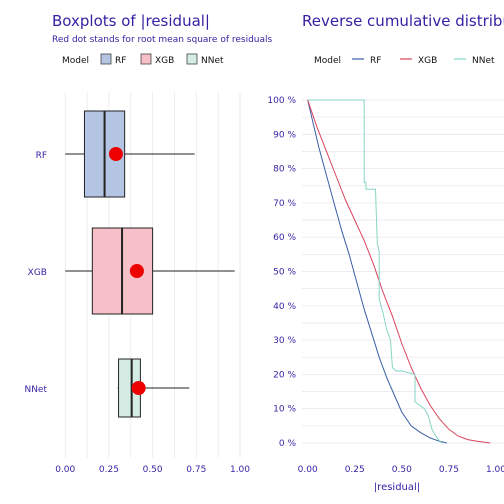 The width and height of the screenshot is (504, 504). Describe the element at coordinates (106, 59) in the screenshot. I see `left-legend-key-rf` at that location.